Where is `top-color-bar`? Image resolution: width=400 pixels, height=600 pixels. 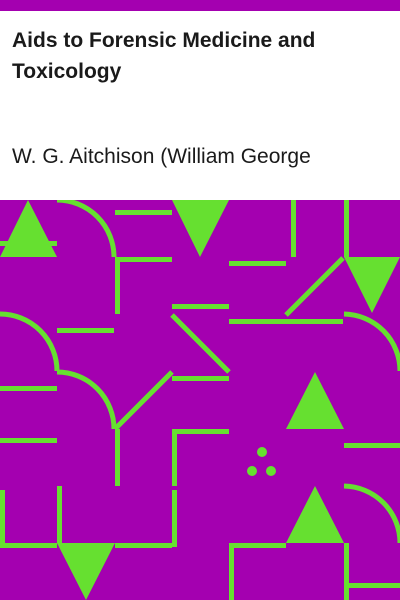 top-color-bar is located at coordinates (200, 5).